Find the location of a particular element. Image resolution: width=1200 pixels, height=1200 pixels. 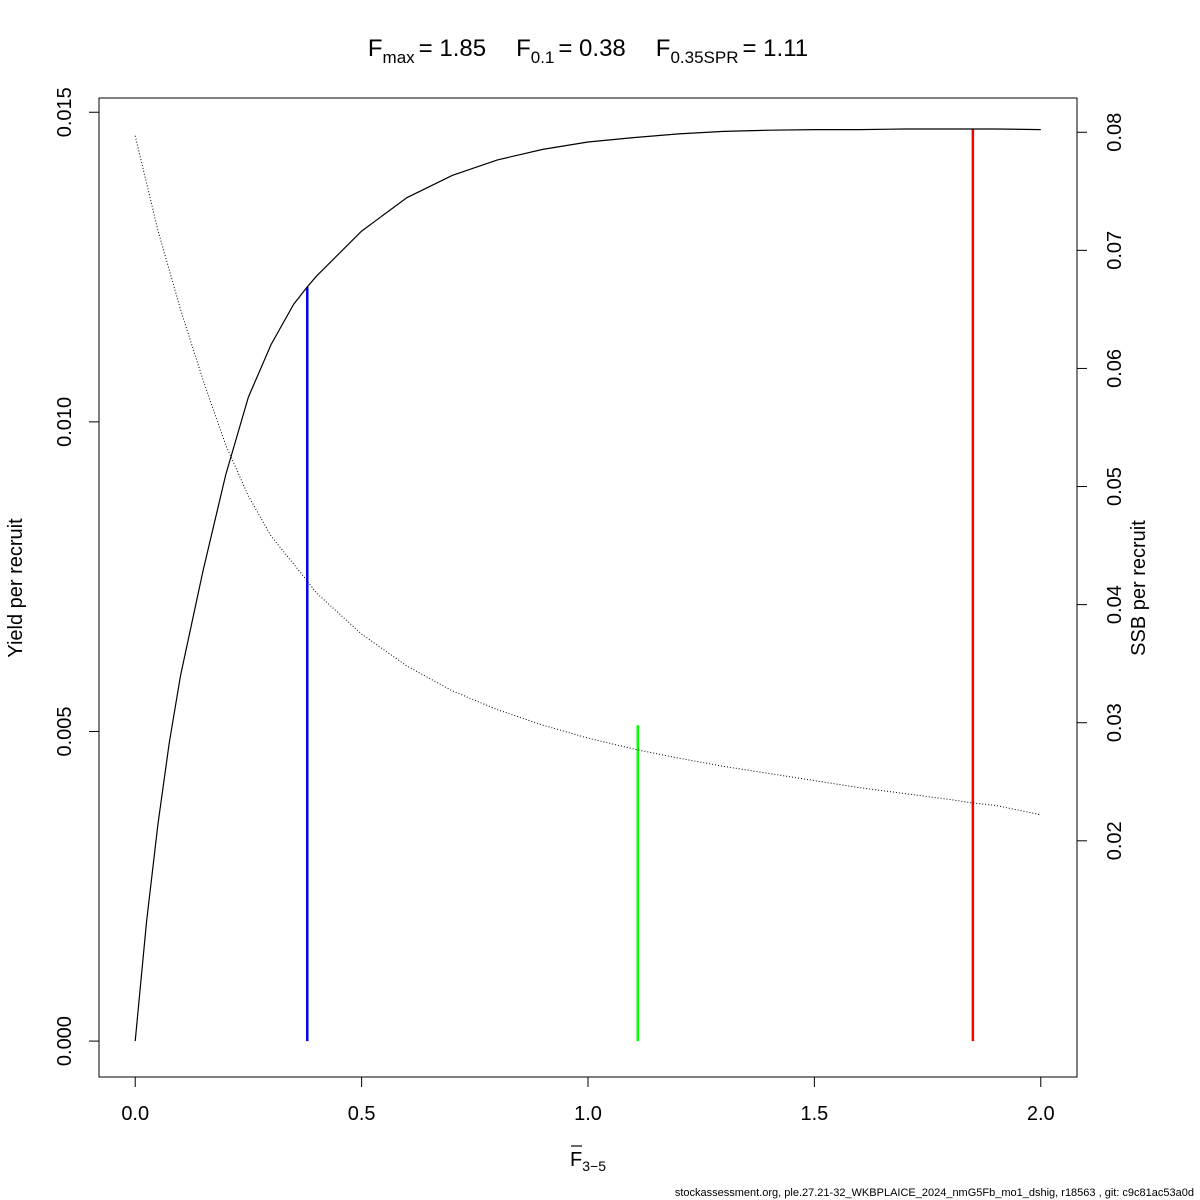

x-tick-label: 1.5 is located at coordinates (814, 1114).